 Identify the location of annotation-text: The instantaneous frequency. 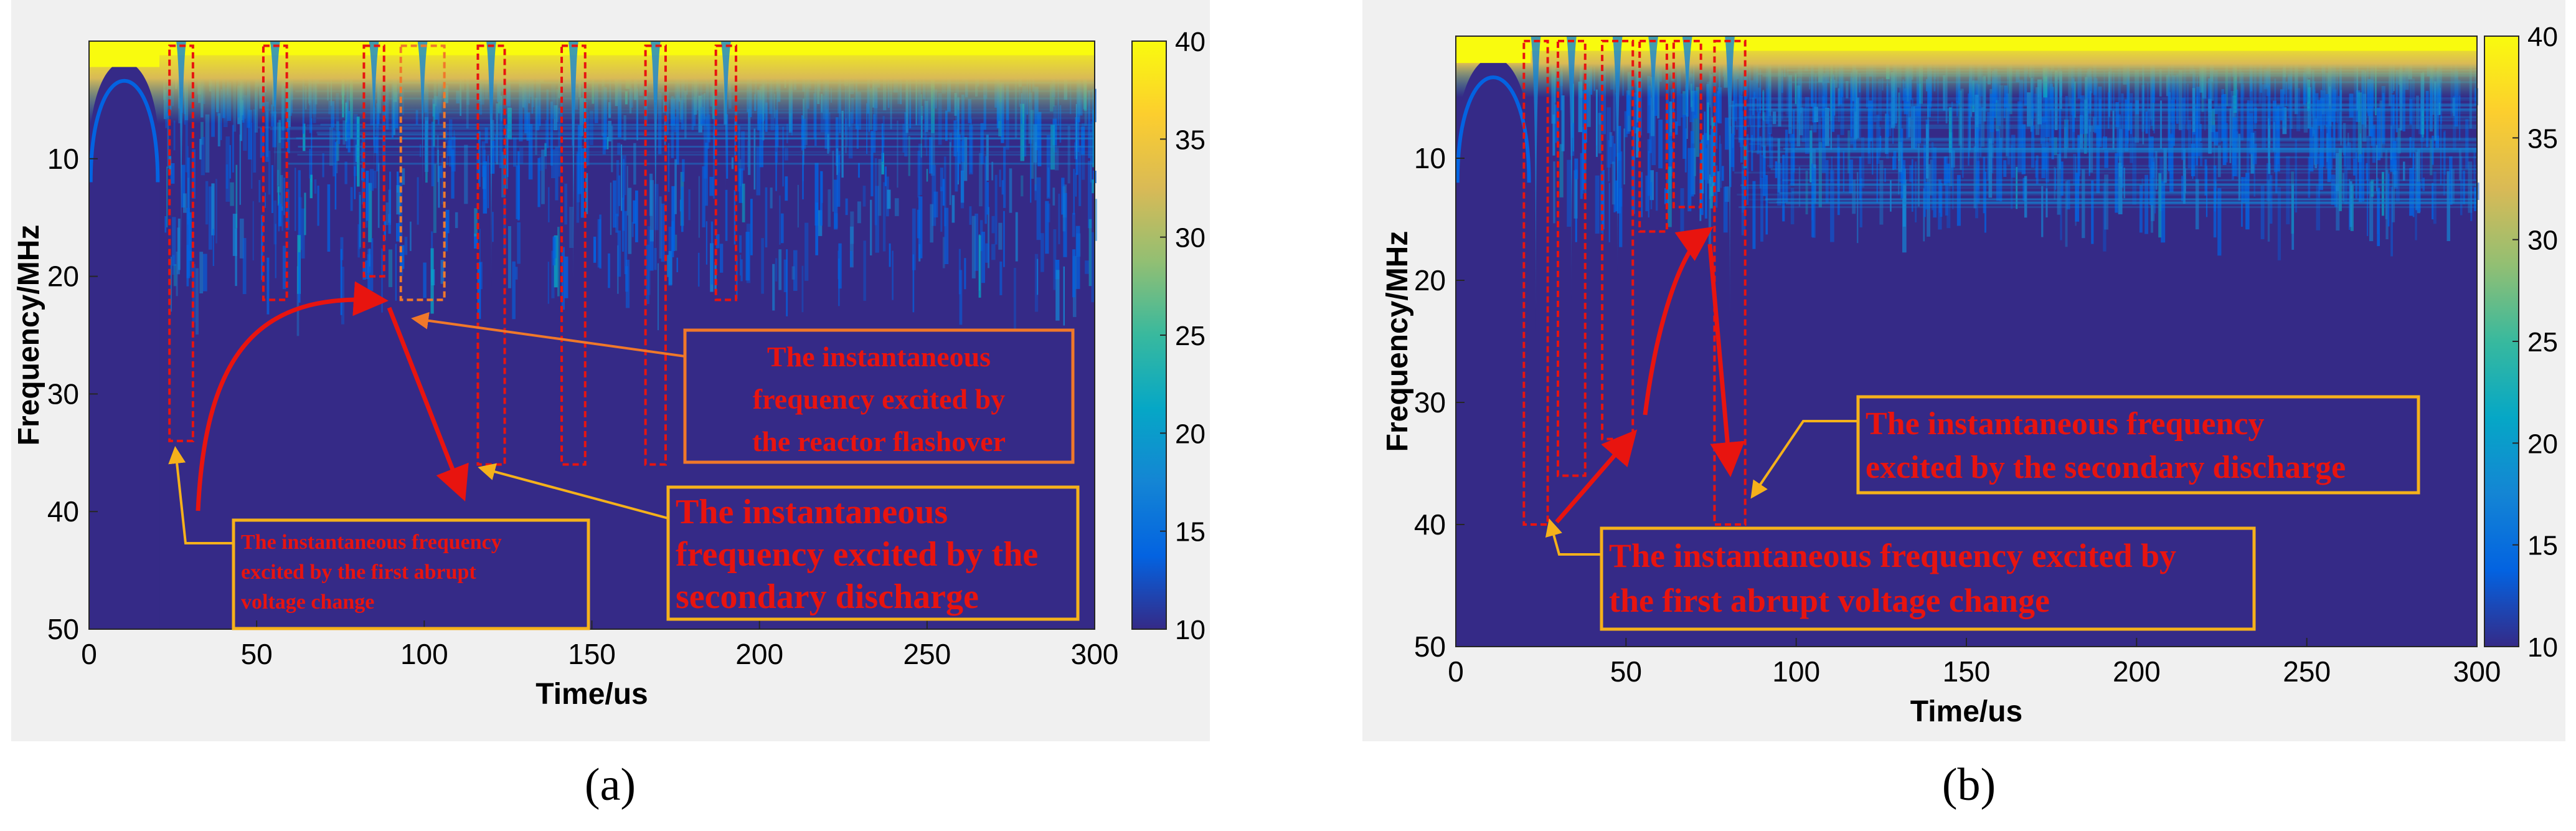
(2065, 424).